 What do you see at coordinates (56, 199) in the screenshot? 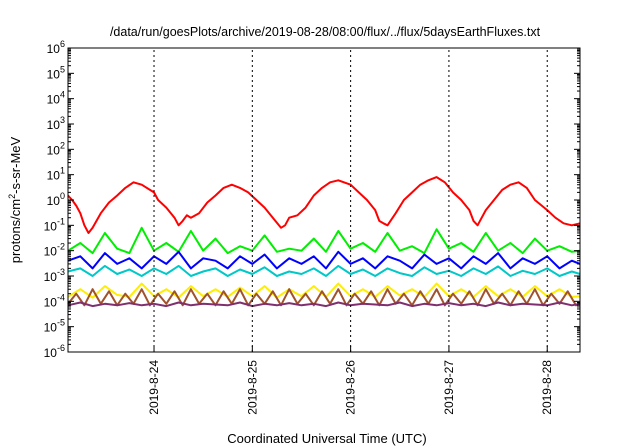
I see `y-tick-label: 10⁰` at bounding box center [56, 199].